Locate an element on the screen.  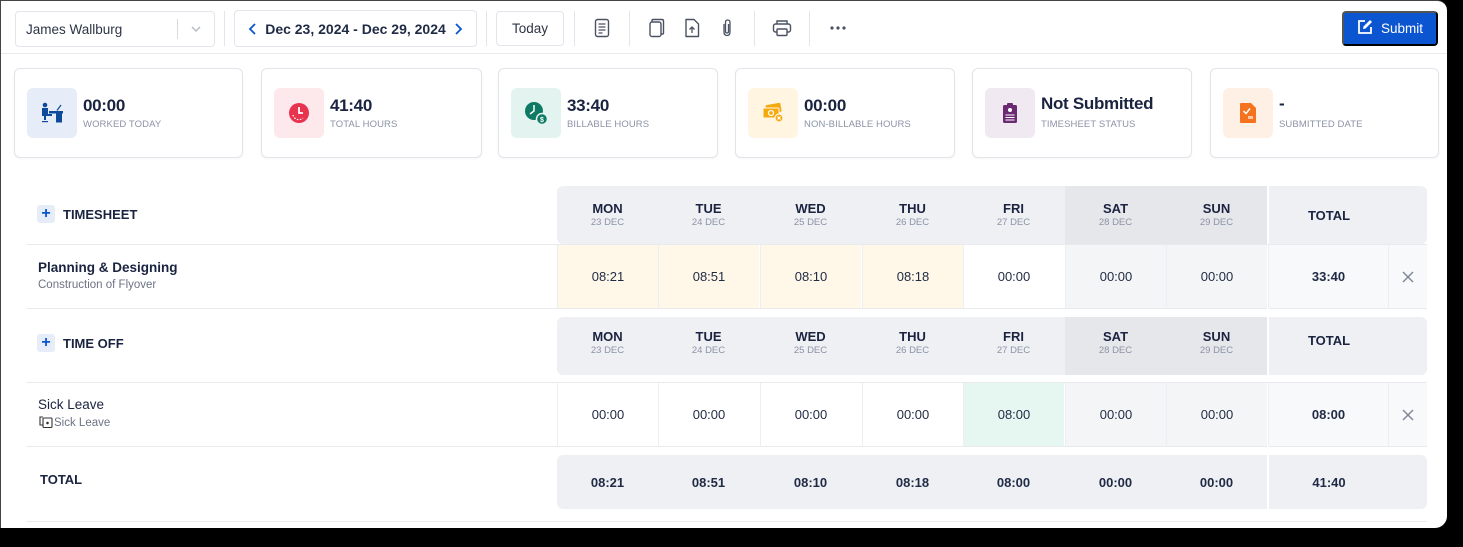
leave-policy: Sick Leave is located at coordinates (74, 422).